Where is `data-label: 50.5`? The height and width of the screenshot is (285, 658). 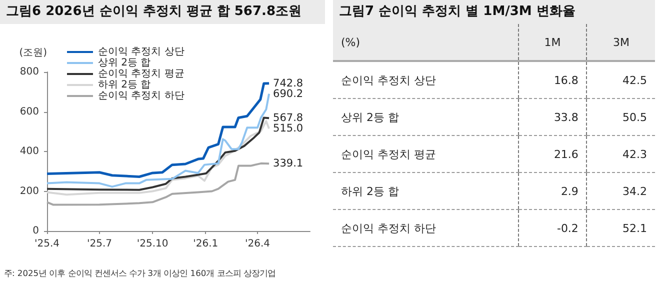
data-label: 50.5 is located at coordinates (620, 117).